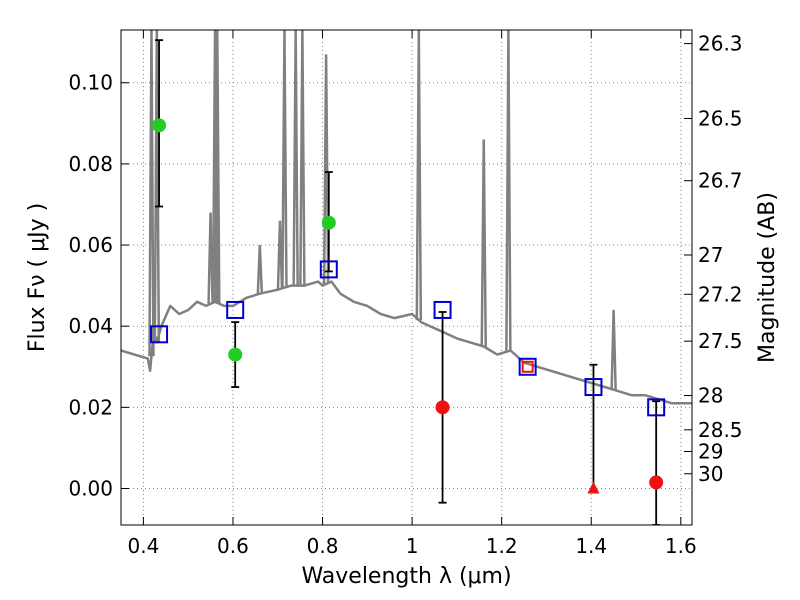 The width and height of the screenshot is (800, 600). What do you see at coordinates (90, 164) in the screenshot?
I see `y-tick-label: 0.08` at bounding box center [90, 164].